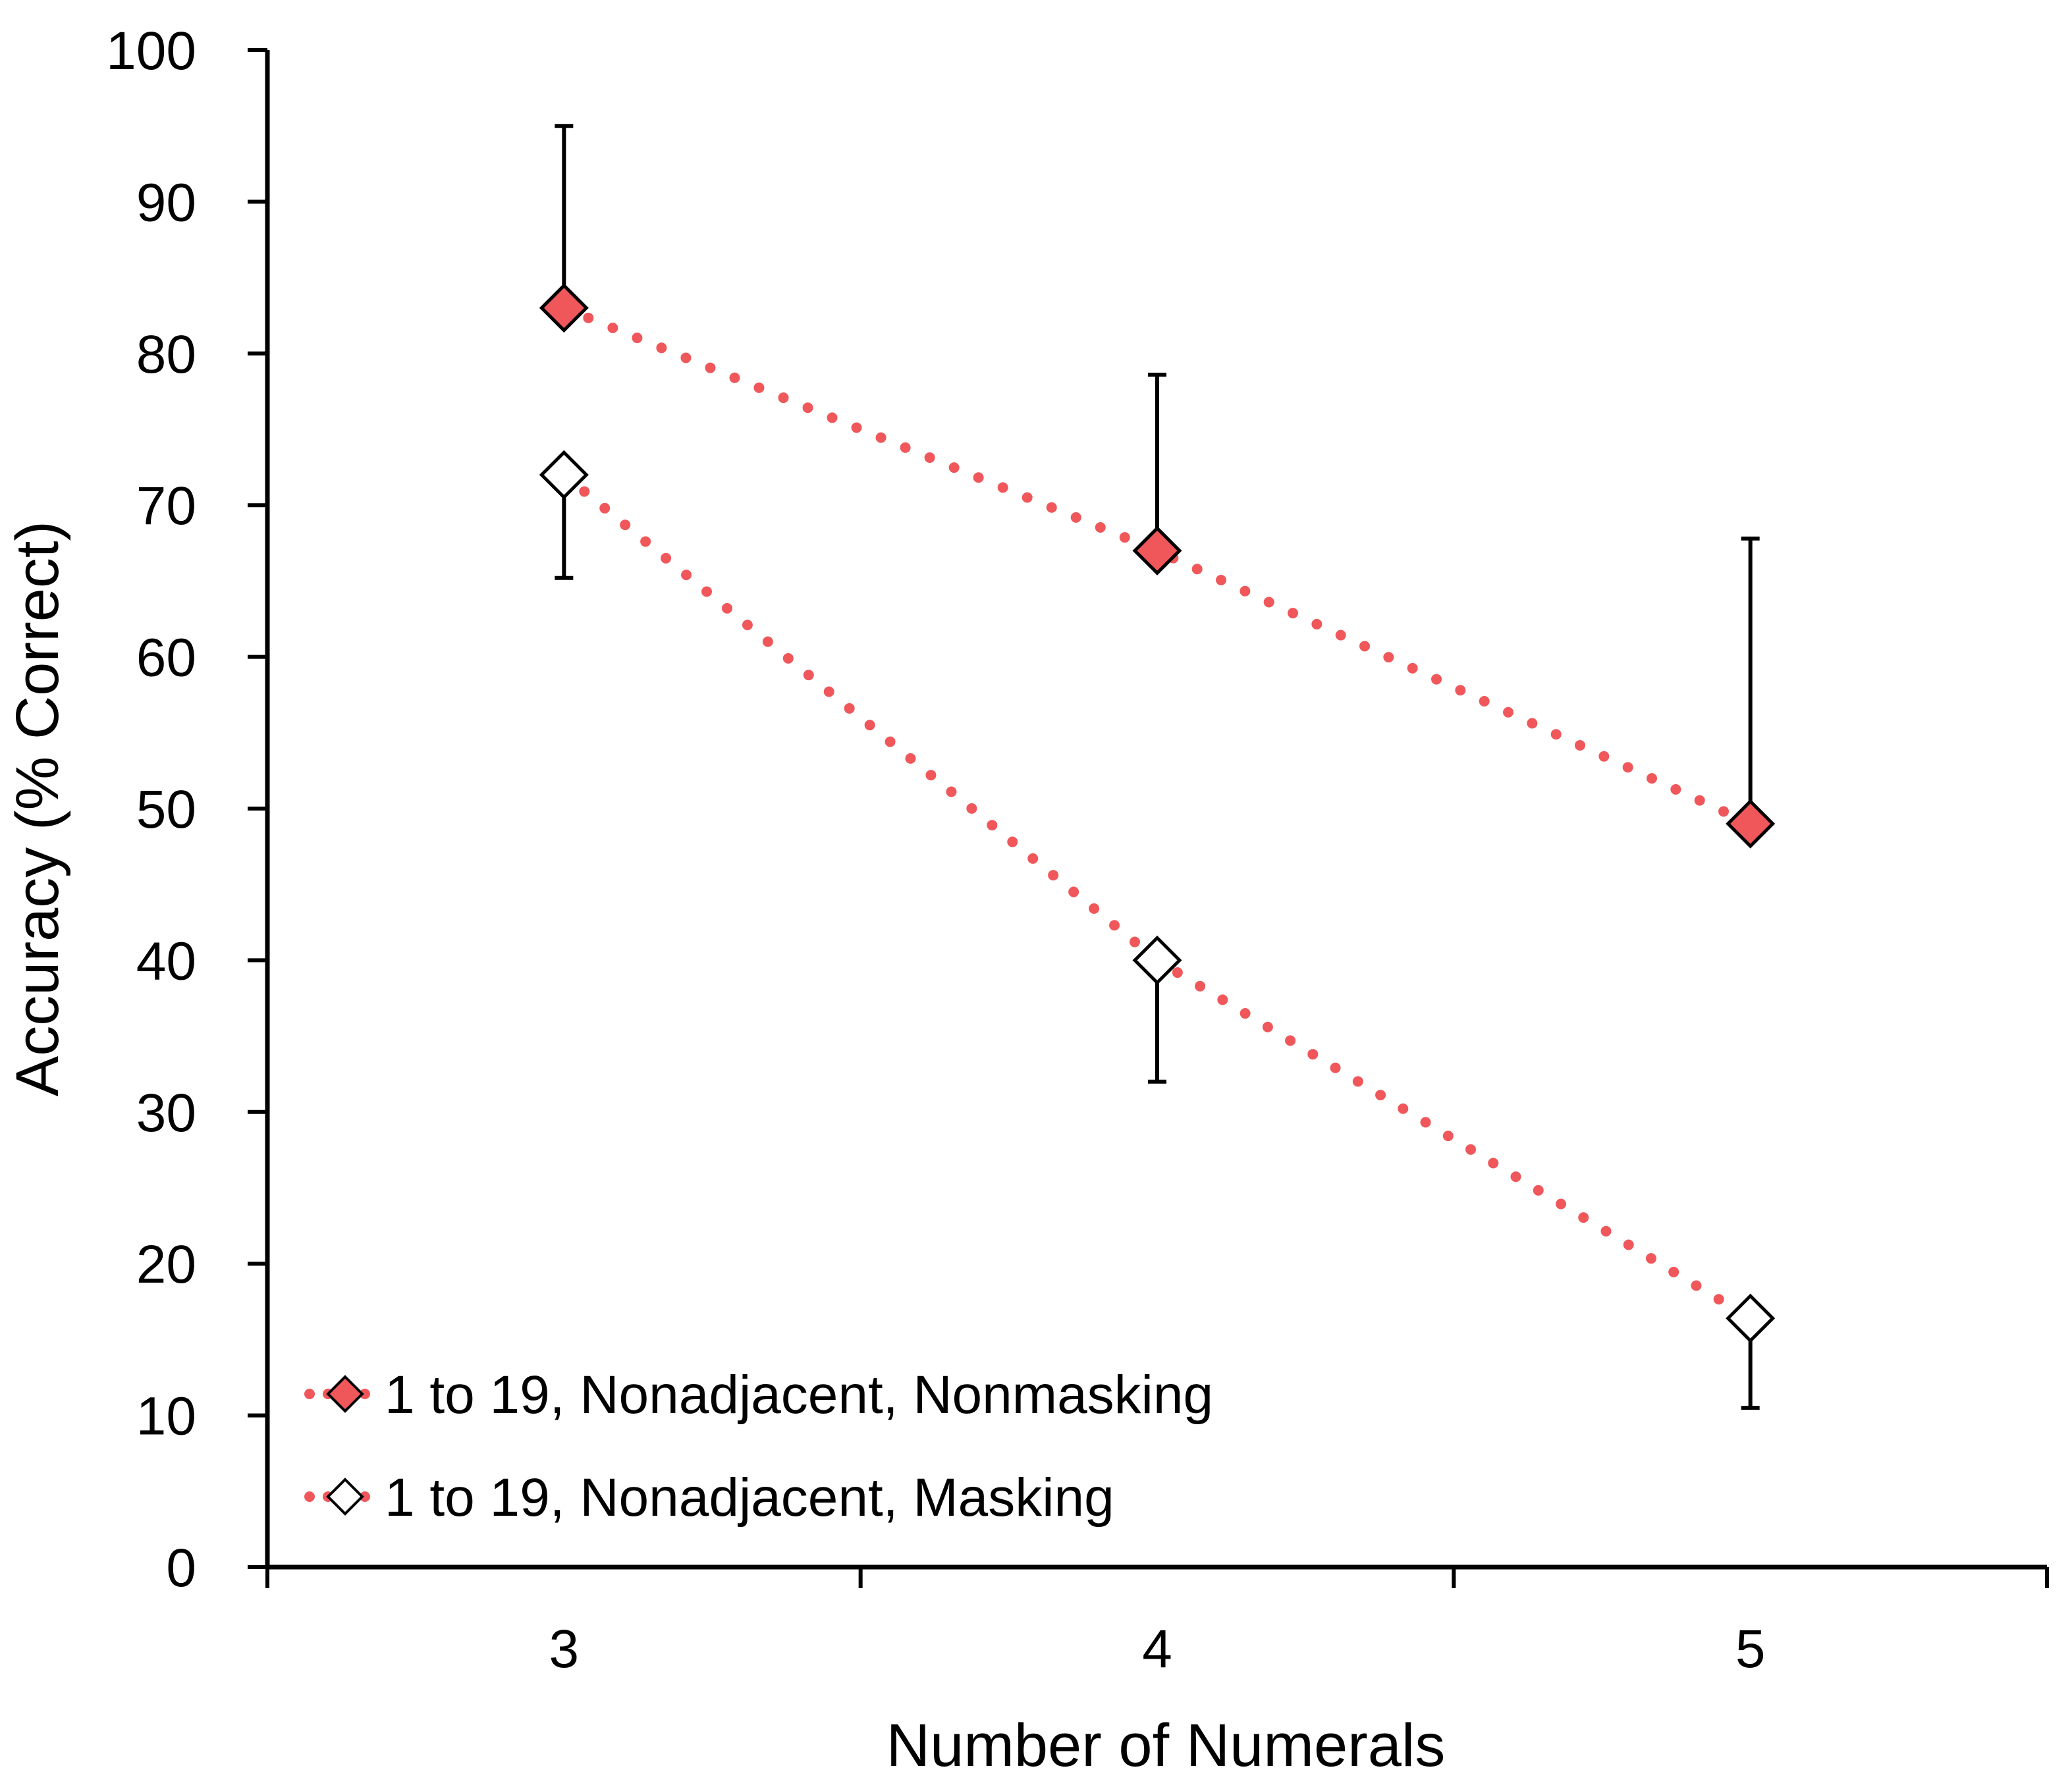  I want to click on x-tick-label: 3, so click(564, 1649).